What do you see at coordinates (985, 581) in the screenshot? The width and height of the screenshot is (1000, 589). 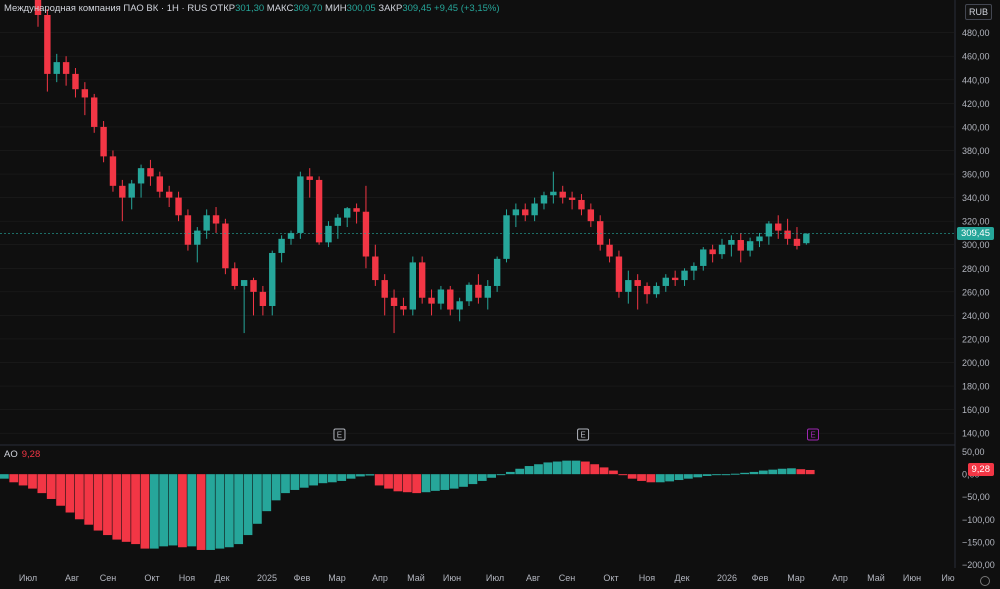 I see `settings-icon` at bounding box center [985, 581].